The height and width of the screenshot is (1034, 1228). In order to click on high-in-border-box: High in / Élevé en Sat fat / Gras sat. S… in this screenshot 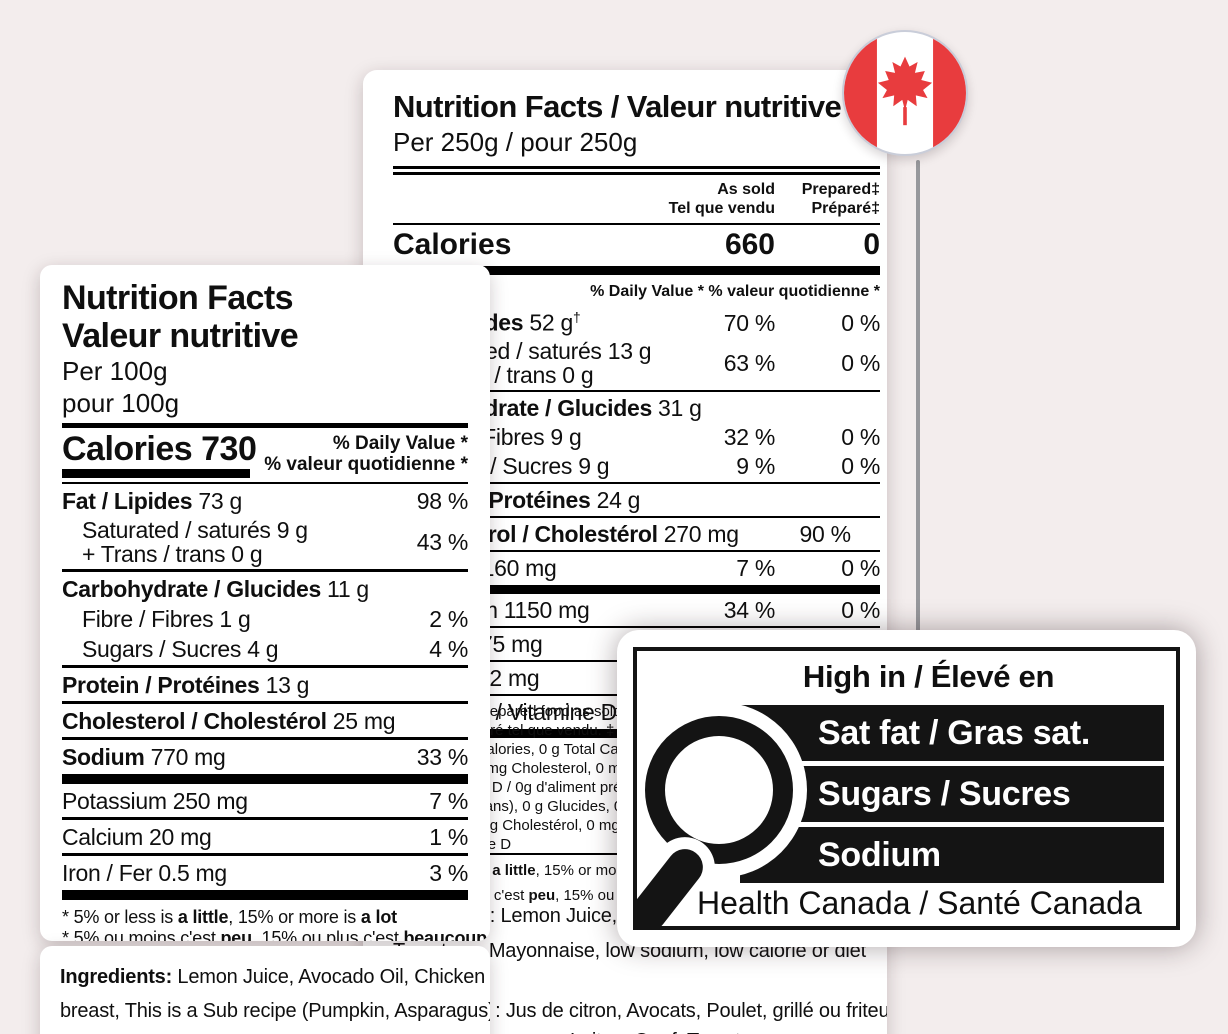, I will do `click(906, 788)`.